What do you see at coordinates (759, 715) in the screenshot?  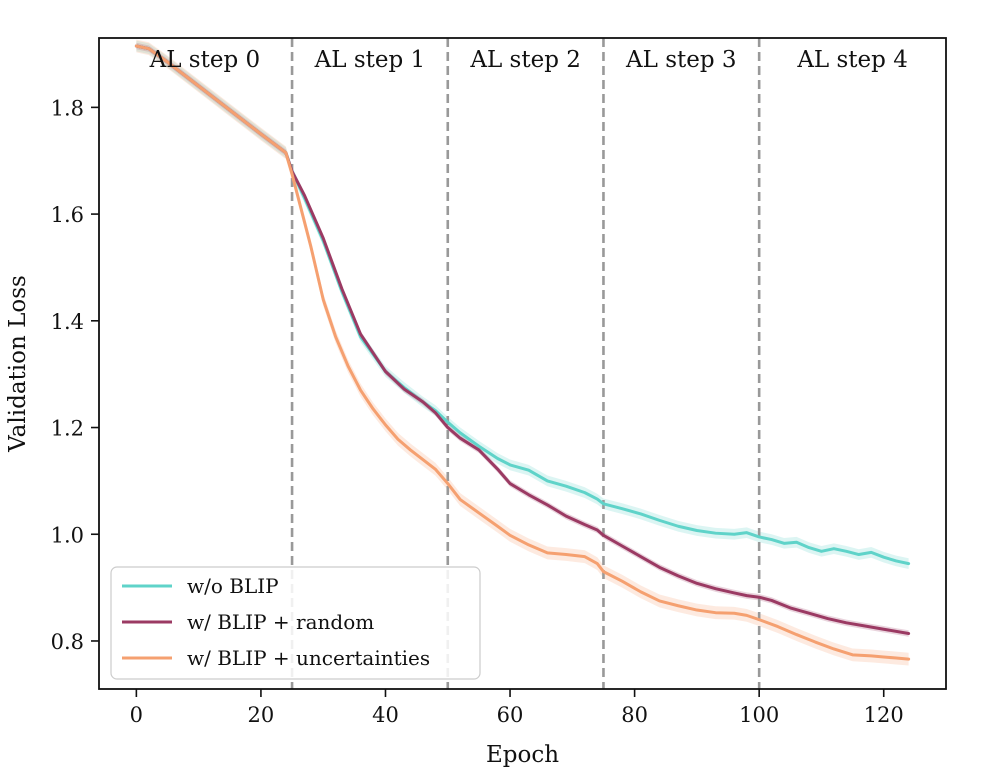 I see `x-tick-label: 100` at bounding box center [759, 715].